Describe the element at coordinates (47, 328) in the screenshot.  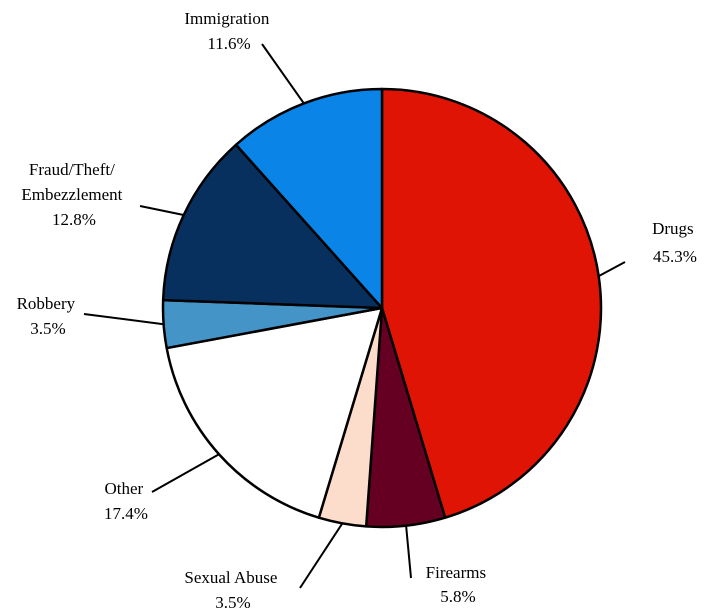
I see `slice-value-robbery: 3.5%` at that location.